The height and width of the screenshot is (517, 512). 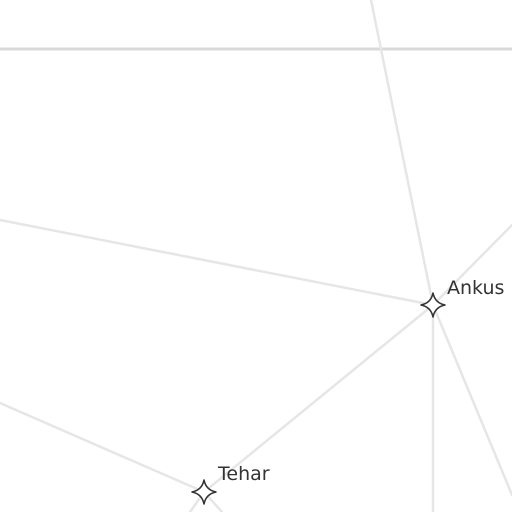 I want to click on place-label-ankus: Ankus, so click(x=475, y=288).